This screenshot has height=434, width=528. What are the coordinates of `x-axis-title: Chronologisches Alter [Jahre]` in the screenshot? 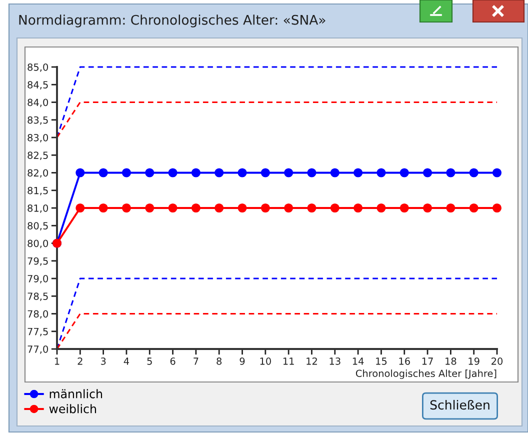 It's located at (426, 374).